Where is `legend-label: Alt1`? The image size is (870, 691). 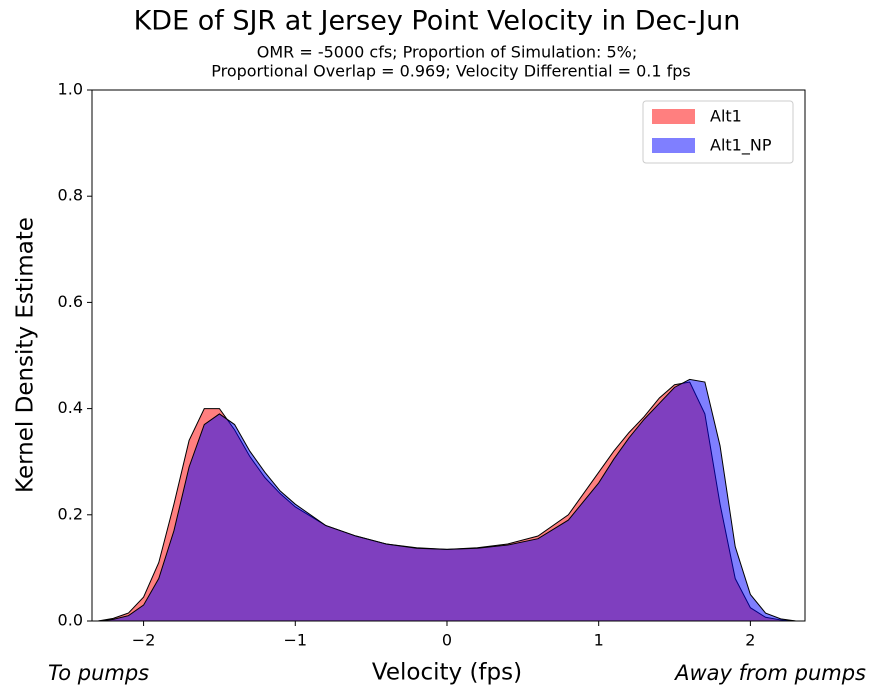
legend-label: Alt1 is located at coordinates (726, 116).